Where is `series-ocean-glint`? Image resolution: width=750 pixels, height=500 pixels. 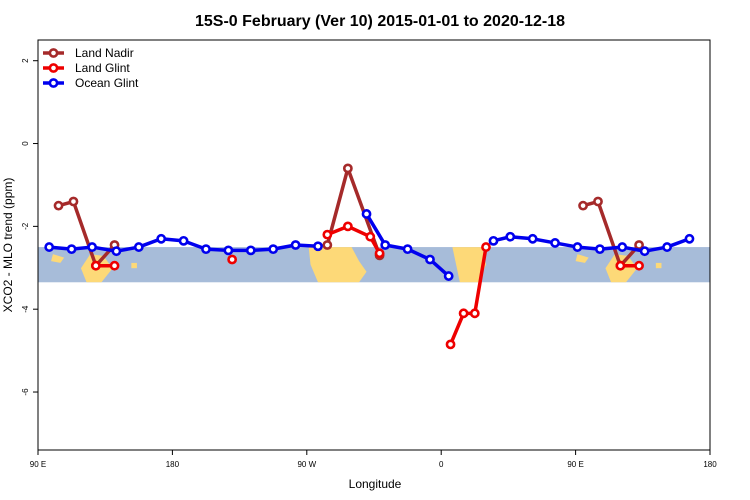
series-ocean-glint is located at coordinates (369, 245).